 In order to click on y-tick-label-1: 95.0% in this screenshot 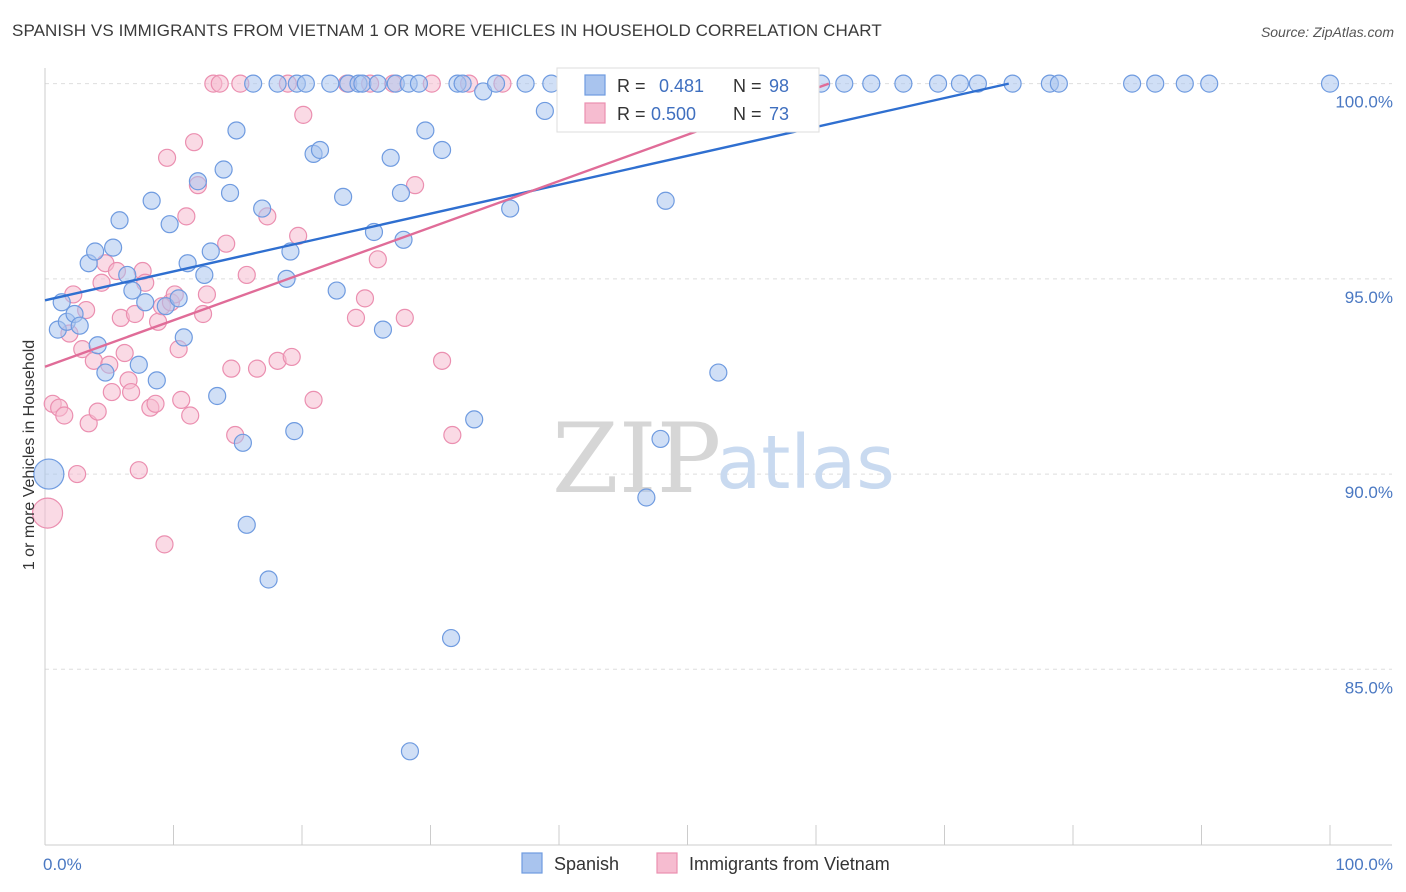, I will do `click(1369, 297)`.